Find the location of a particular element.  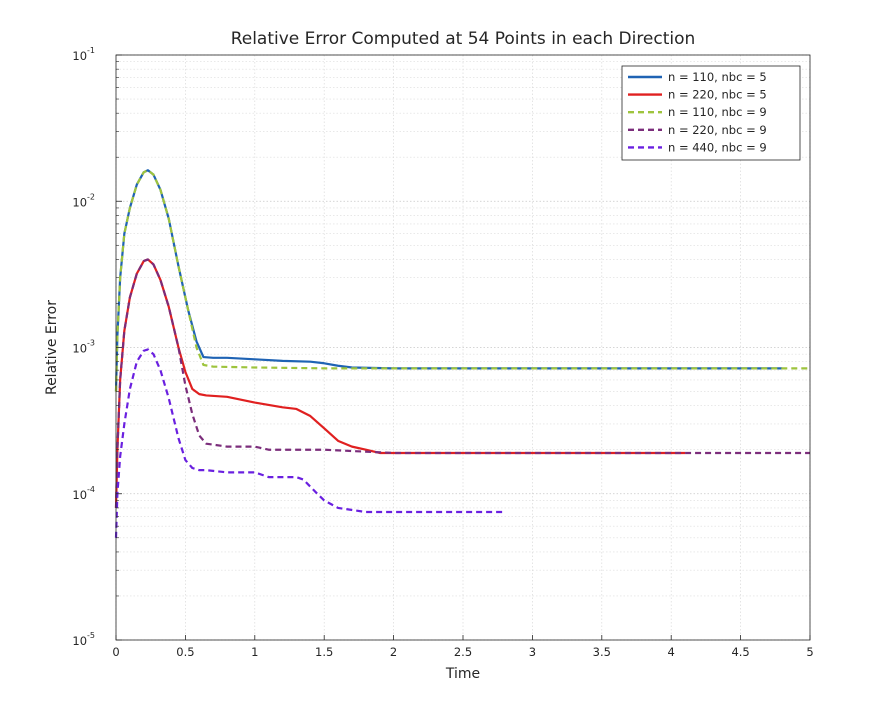

y-tick-label: 10⁻¹ is located at coordinates (83, 54).